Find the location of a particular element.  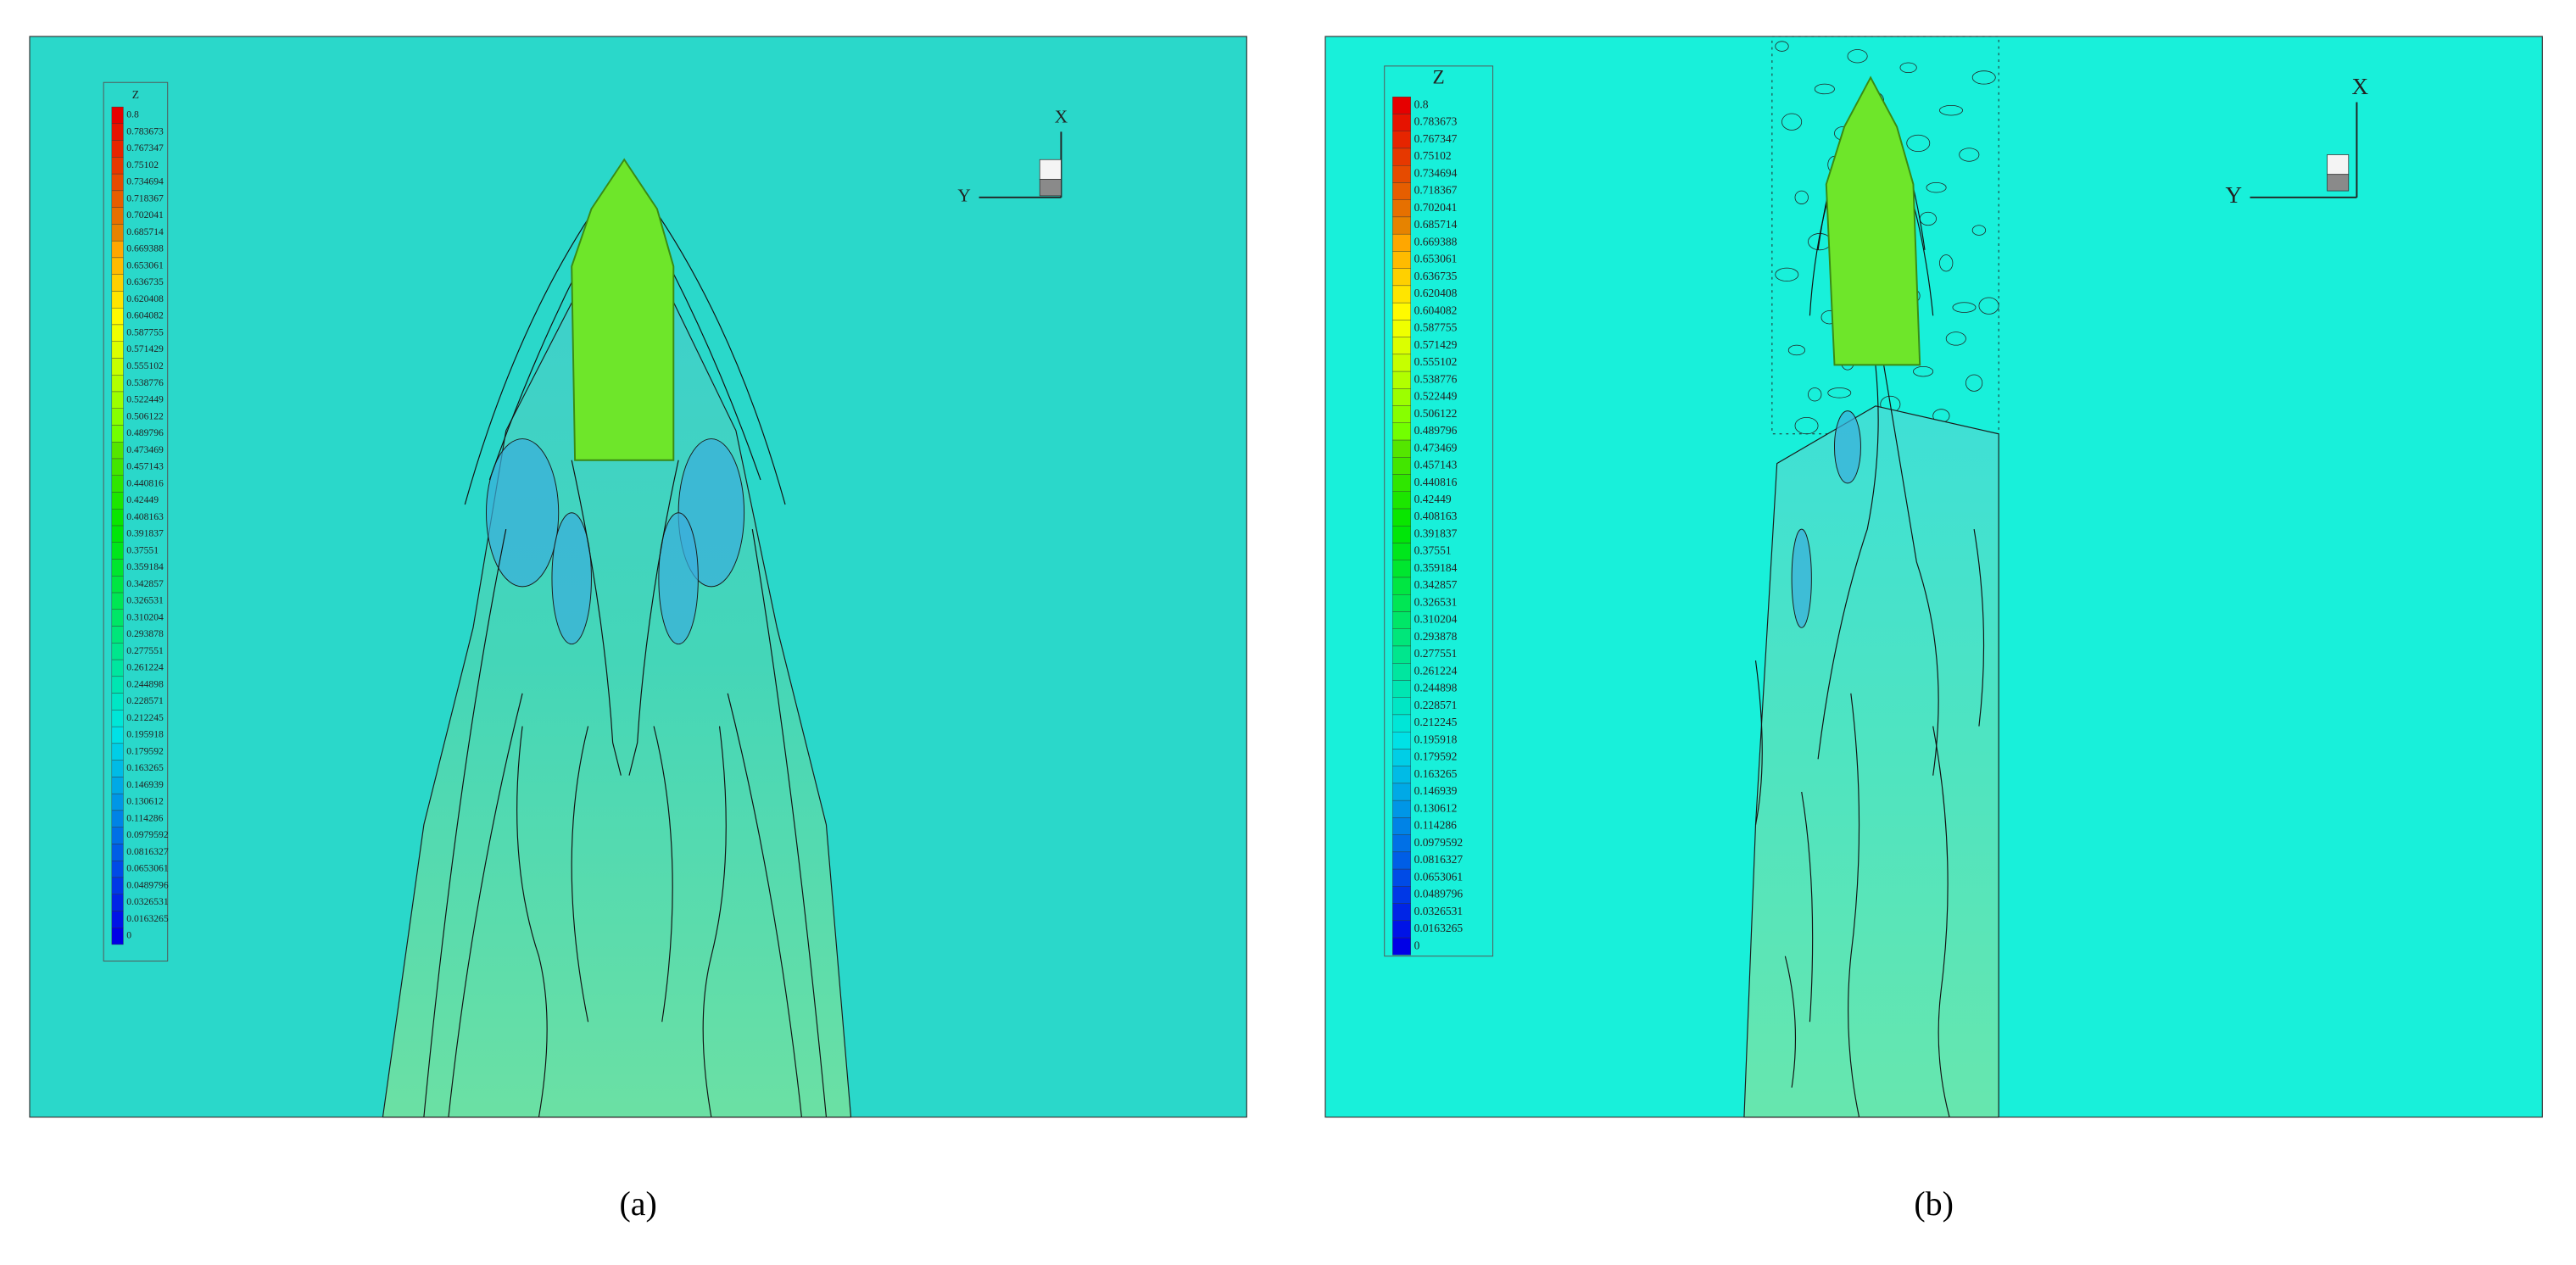

panel-caption: (b) is located at coordinates (1934, 1203).